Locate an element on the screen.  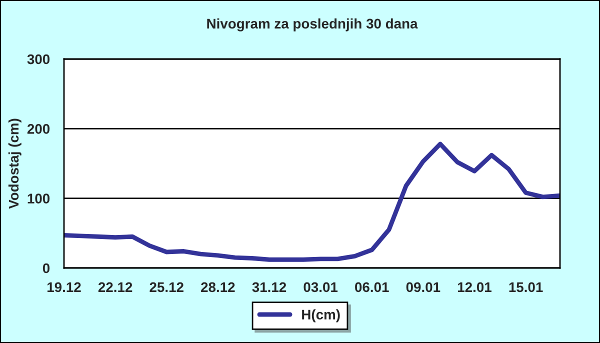
x-tick-label: 12.01 is located at coordinates (475, 287).